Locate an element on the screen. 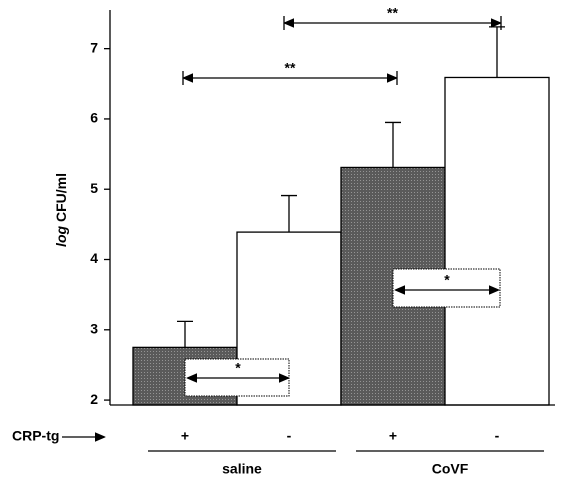 The height and width of the screenshot is (480, 573). y-tick-label: 6 is located at coordinates (94, 118).